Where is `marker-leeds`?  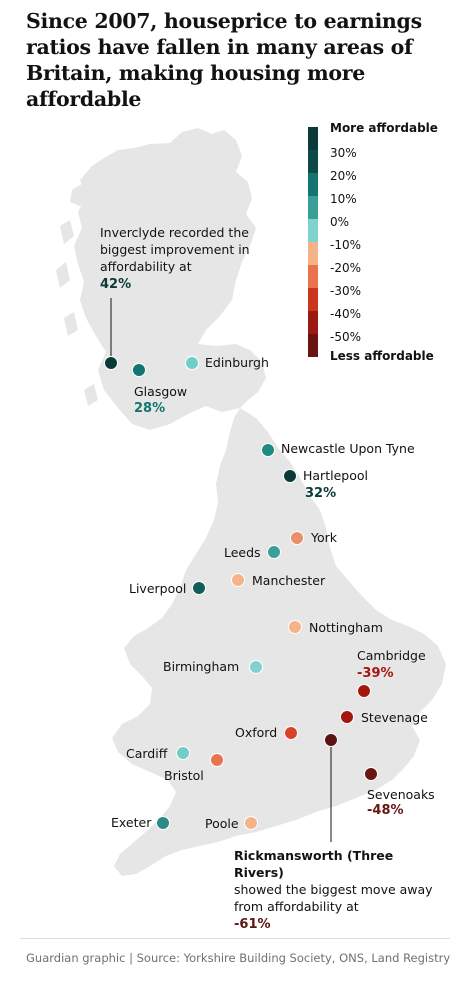
marker-leeds is located at coordinates (274, 552).